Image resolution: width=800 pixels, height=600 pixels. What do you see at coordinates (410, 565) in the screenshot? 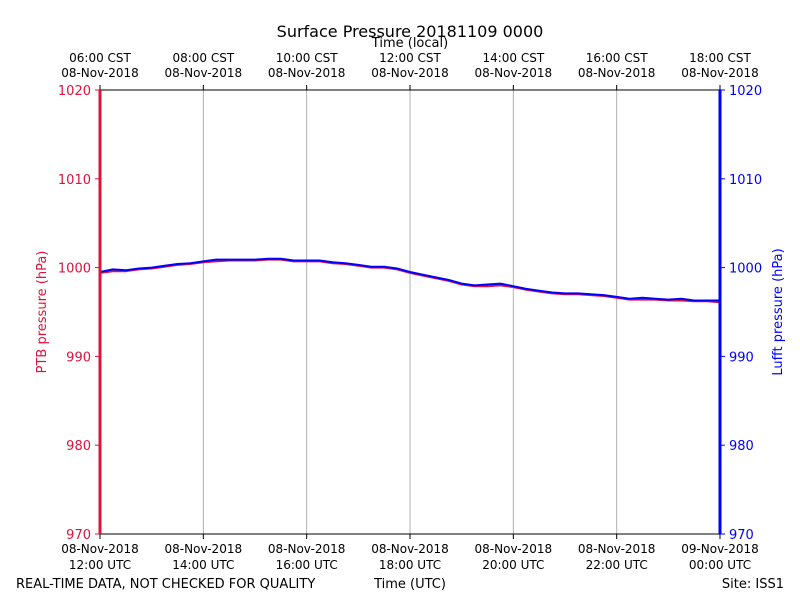
I see `x-tick-label-time: 18:00 UTC` at bounding box center [410, 565].